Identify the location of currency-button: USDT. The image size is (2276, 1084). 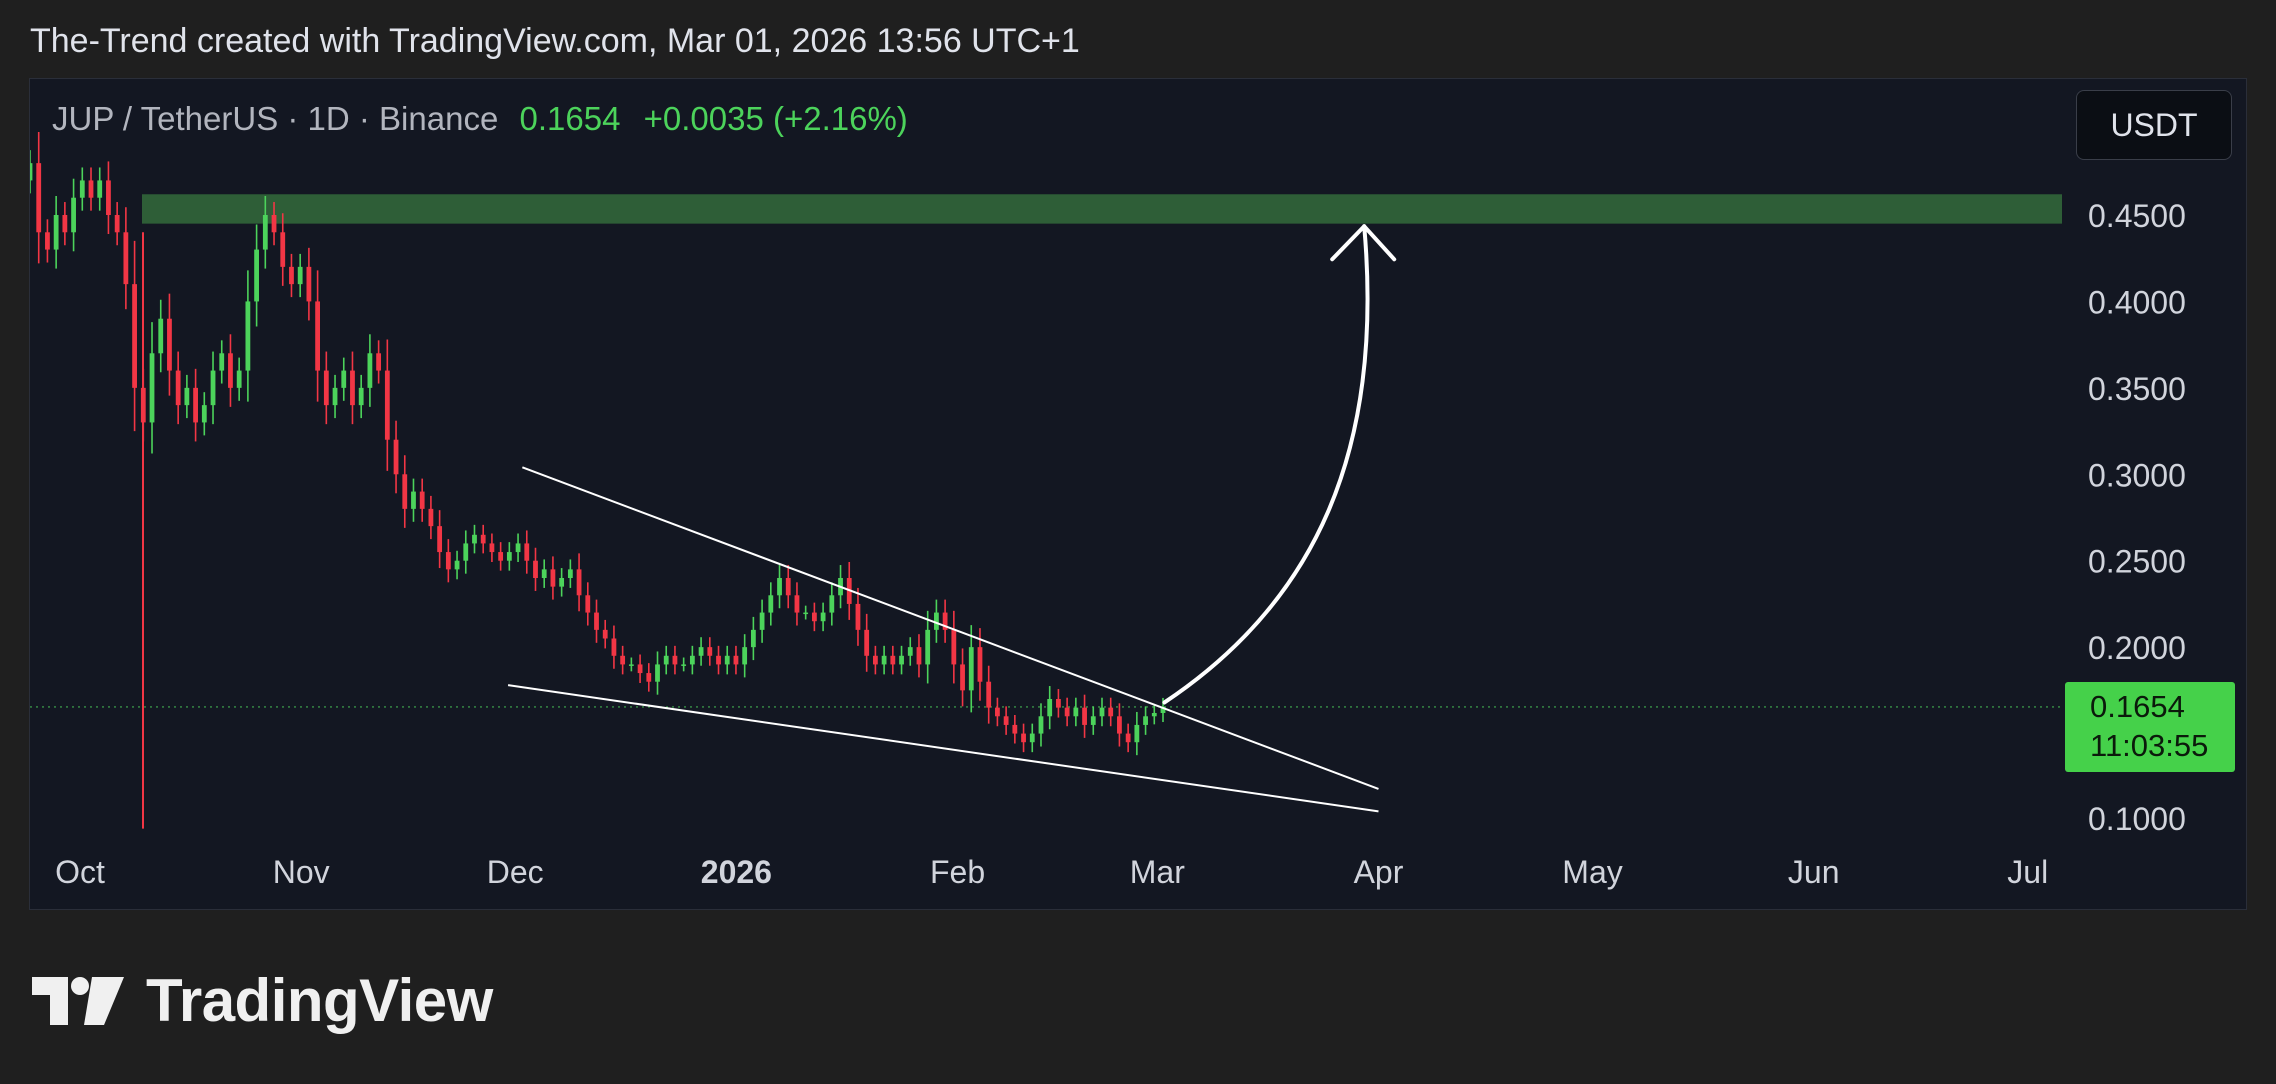
(2154, 125).